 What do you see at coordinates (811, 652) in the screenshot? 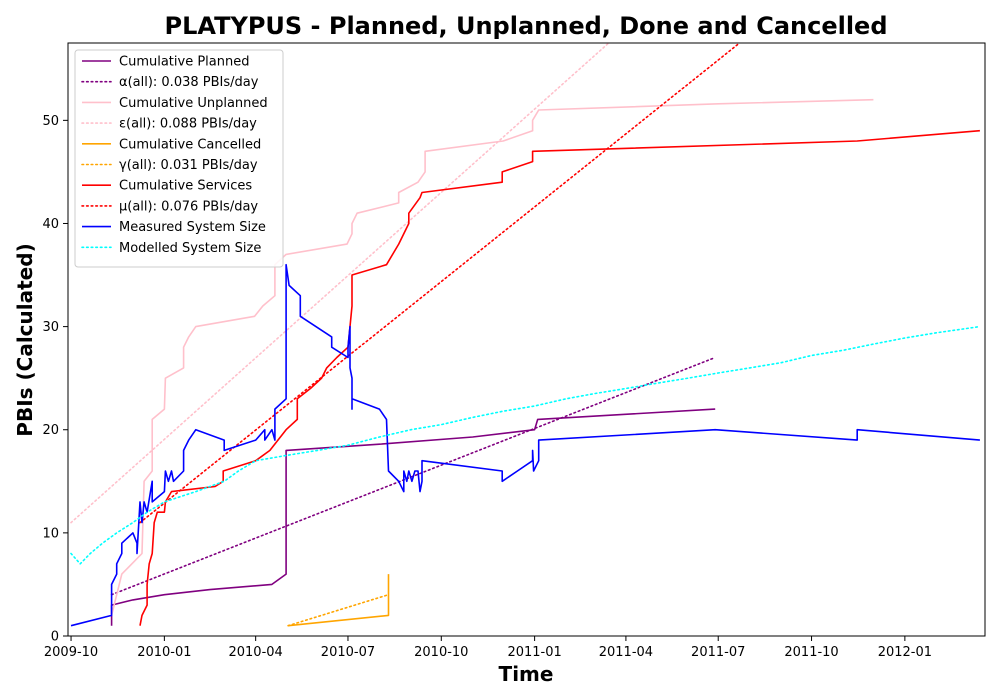
I see `x-tick-label: 2011-10` at bounding box center [811, 652].